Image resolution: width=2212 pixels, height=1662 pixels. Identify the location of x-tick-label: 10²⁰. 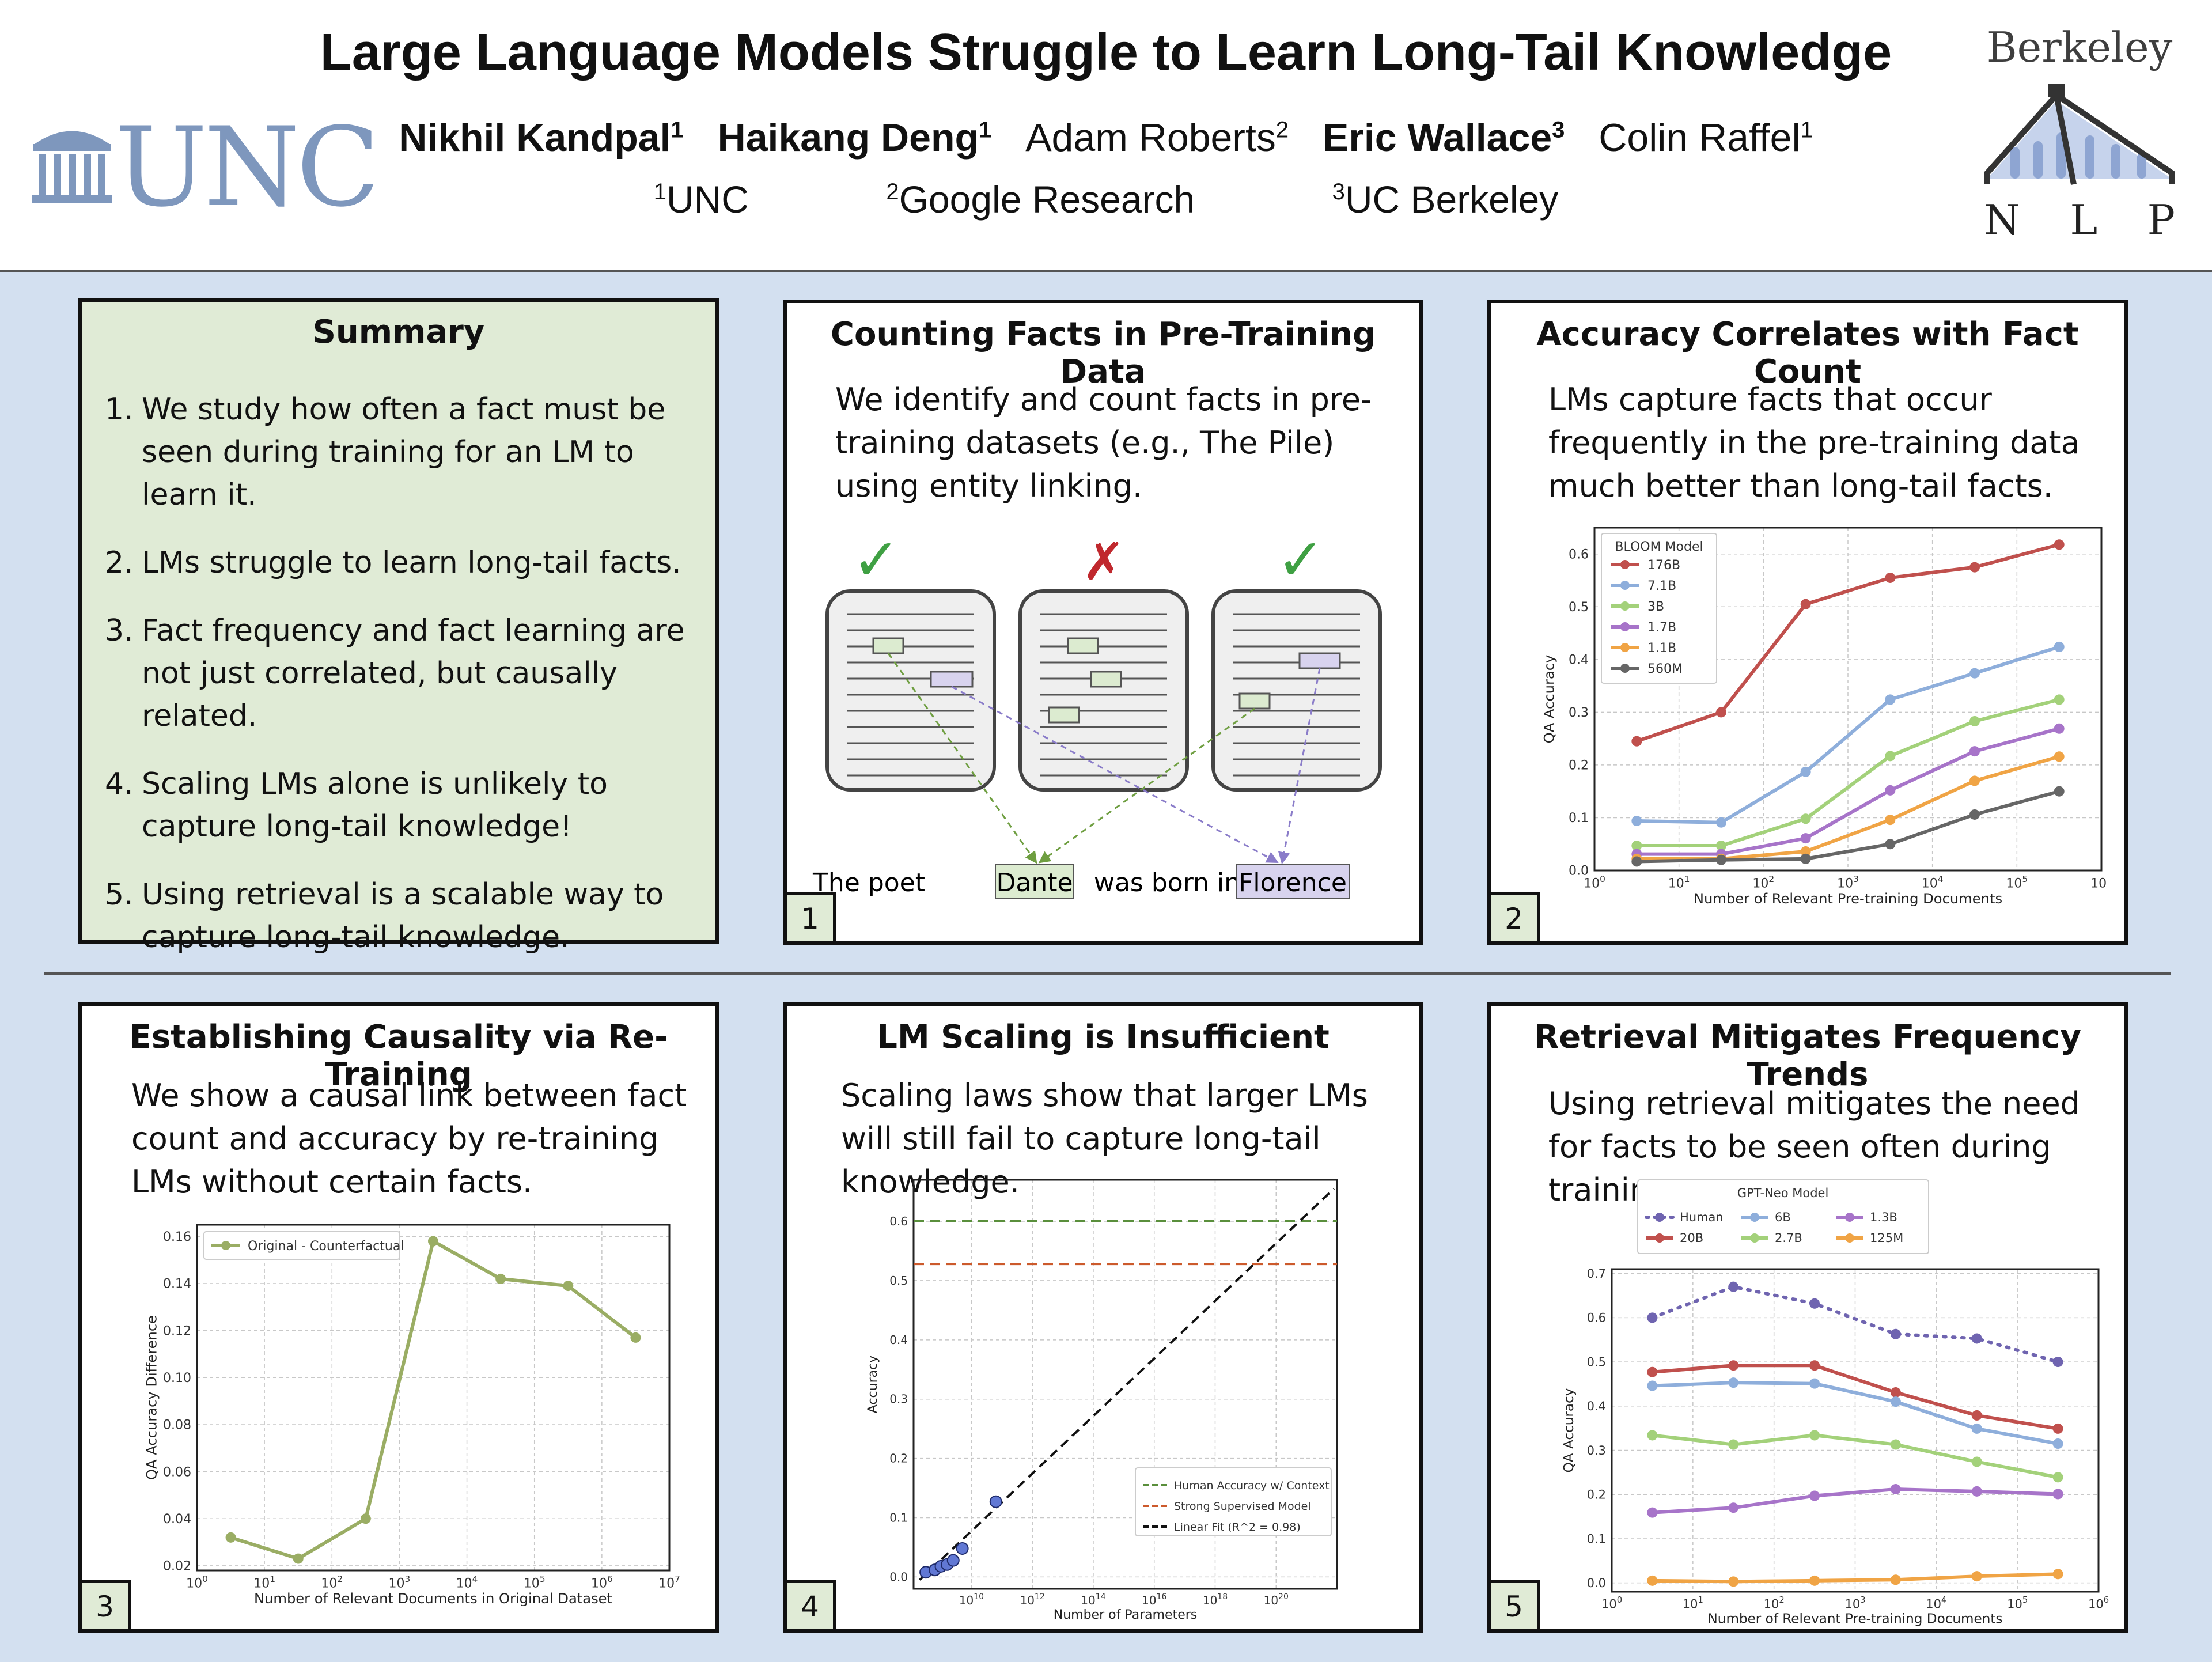
(1276, 1599).